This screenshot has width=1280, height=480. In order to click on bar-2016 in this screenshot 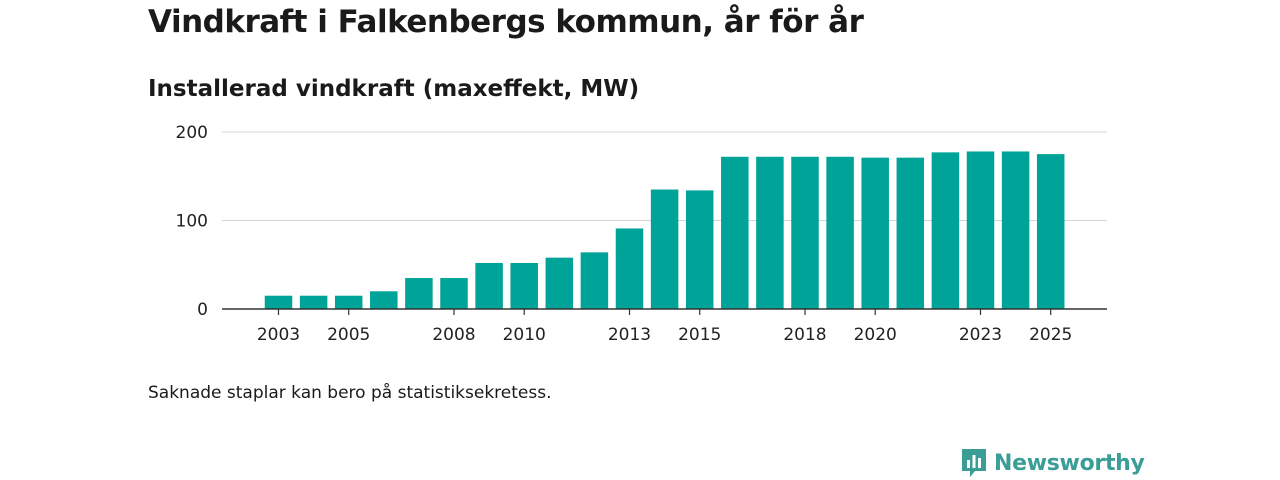, I will do `click(735, 232)`.